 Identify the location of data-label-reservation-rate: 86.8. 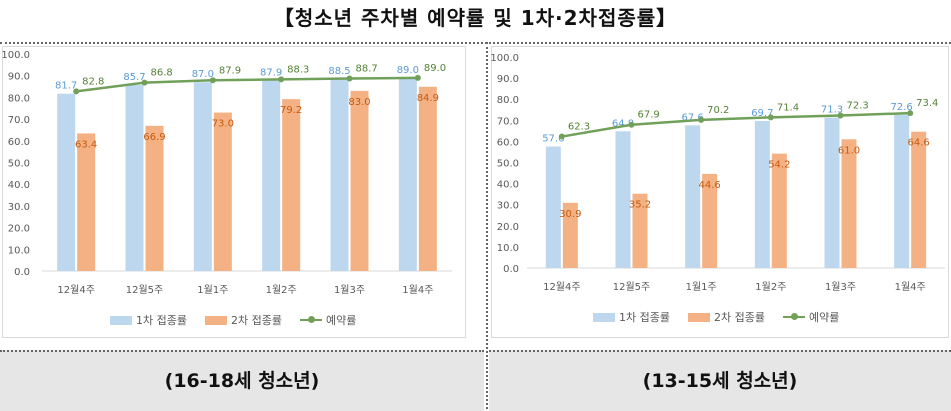
(162, 73).